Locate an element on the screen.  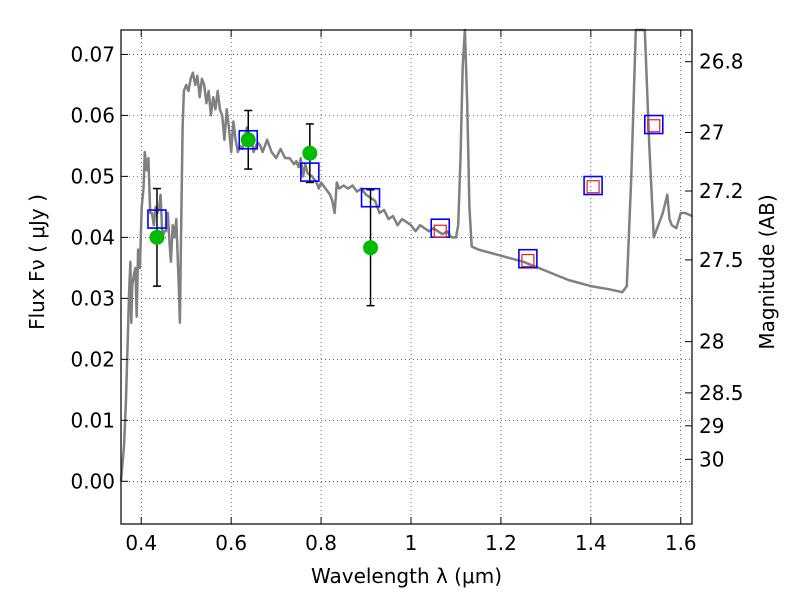
y-axis-label: Flux Fν ( μJy ) is located at coordinates (37, 262).